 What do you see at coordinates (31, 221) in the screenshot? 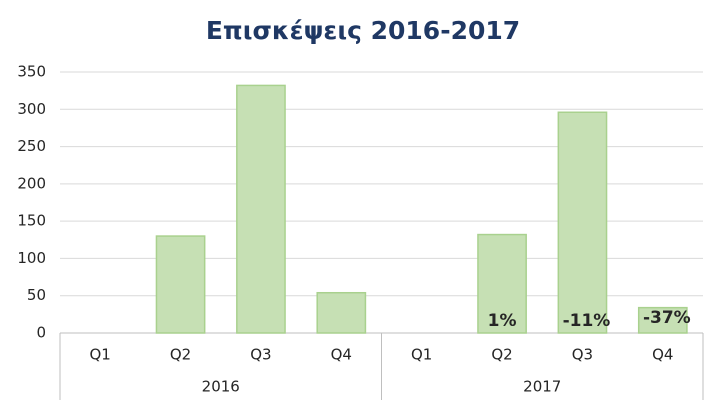
I see `y-tick-label: 150` at bounding box center [31, 221].